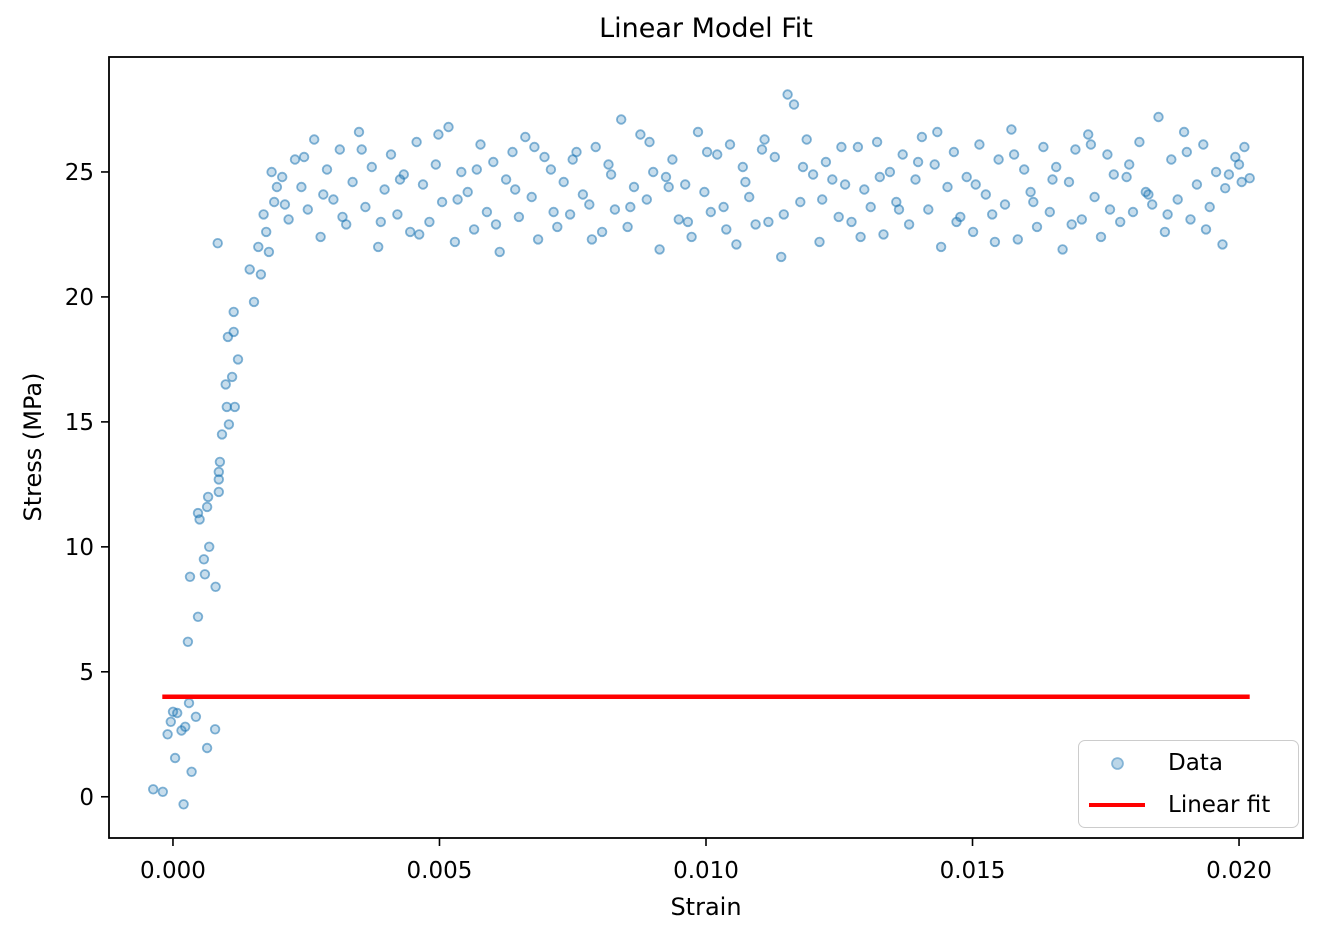 This screenshot has height=940, width=1324. I want to click on legend-label-linear-fit: Linear fit, so click(1219, 805).